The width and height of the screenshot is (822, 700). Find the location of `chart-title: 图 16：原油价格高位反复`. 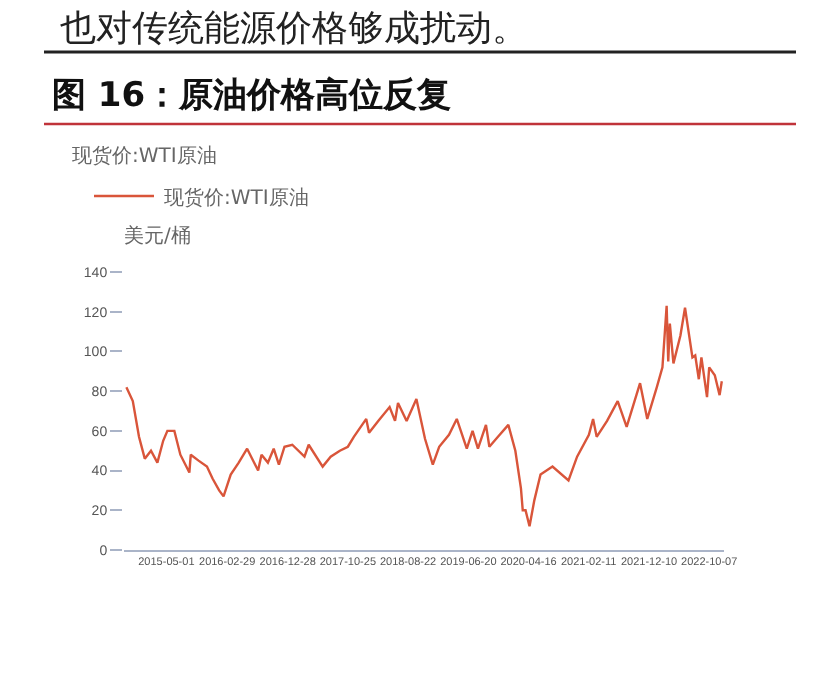

chart-title: 图 16：原油价格高位反复 is located at coordinates (252, 96).